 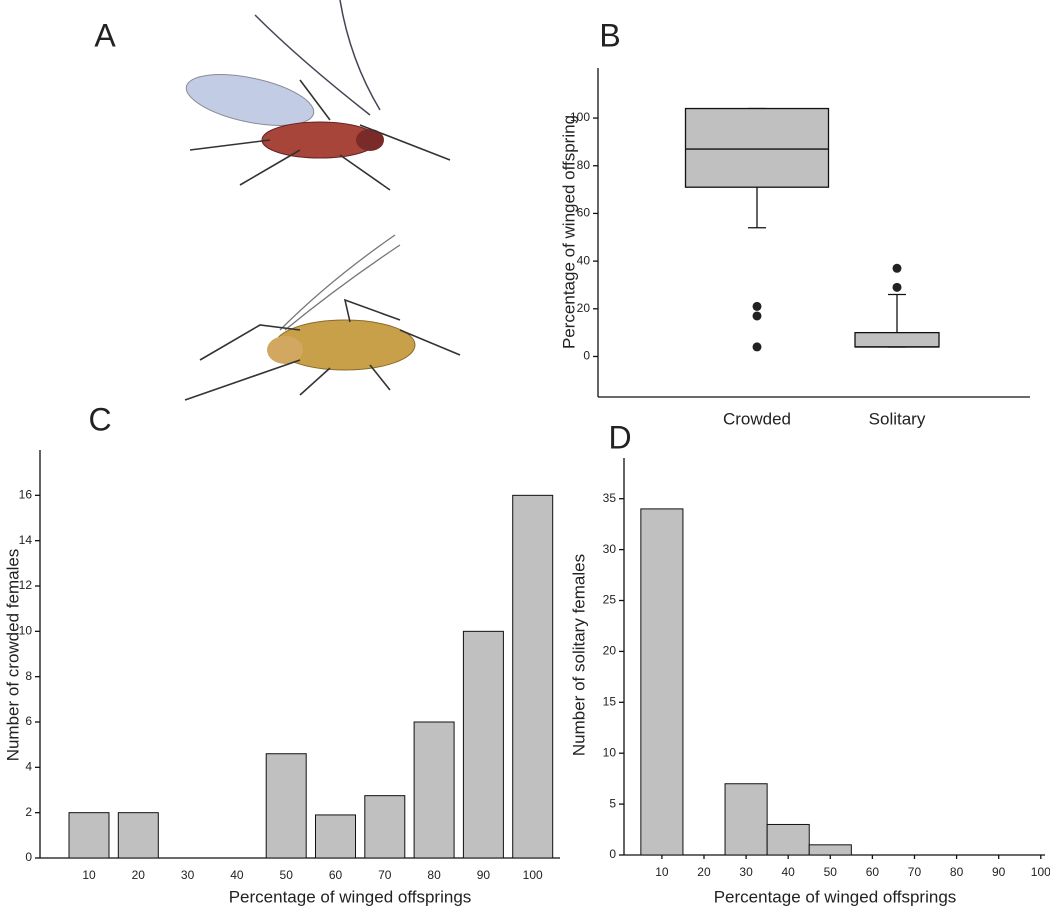 What do you see at coordinates (610, 498) in the screenshot?
I see `y-tick-label: 35` at bounding box center [610, 498].